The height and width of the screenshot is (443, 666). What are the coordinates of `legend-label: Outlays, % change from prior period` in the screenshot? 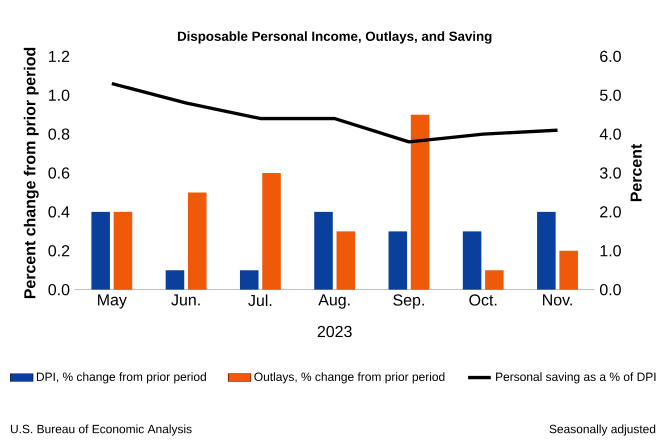 It's located at (349, 378).